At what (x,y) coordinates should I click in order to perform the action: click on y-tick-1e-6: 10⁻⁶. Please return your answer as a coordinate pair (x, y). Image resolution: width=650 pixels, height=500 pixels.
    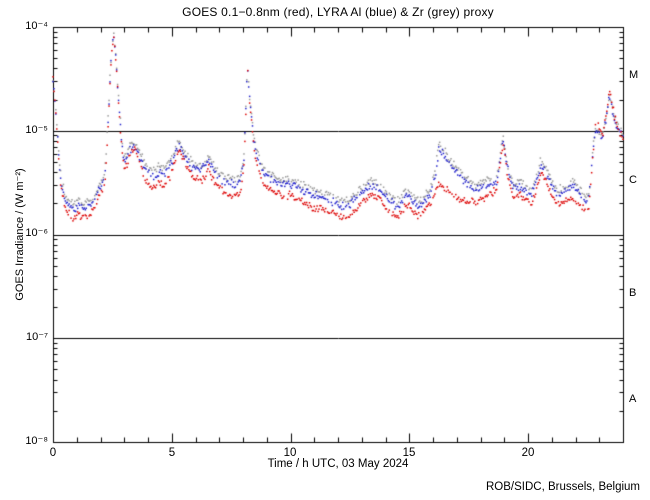
    Looking at the image, I should click on (36, 233).